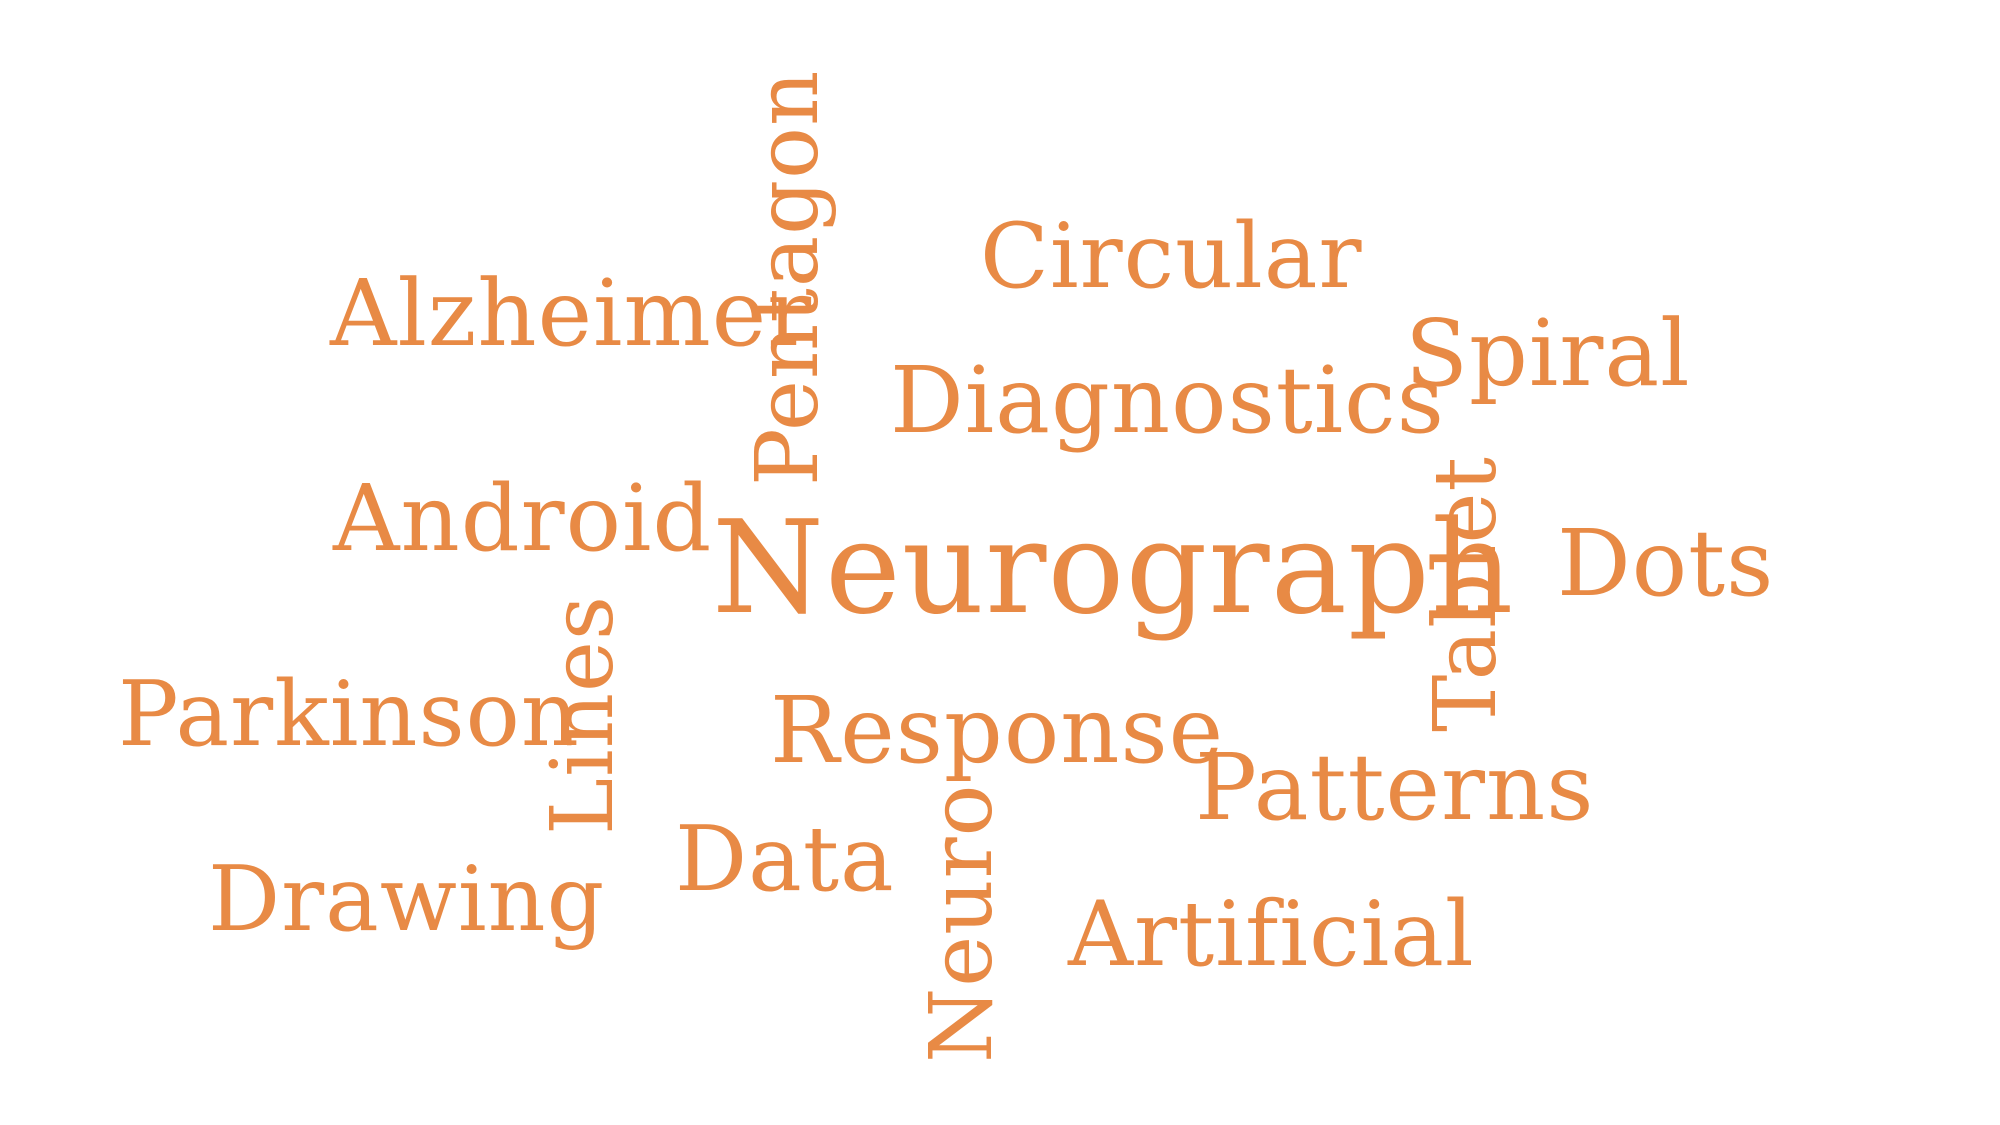 This screenshot has height=1125, width=2000. What do you see at coordinates (962, 923) in the screenshot?
I see `word-neuro: Neuro` at bounding box center [962, 923].